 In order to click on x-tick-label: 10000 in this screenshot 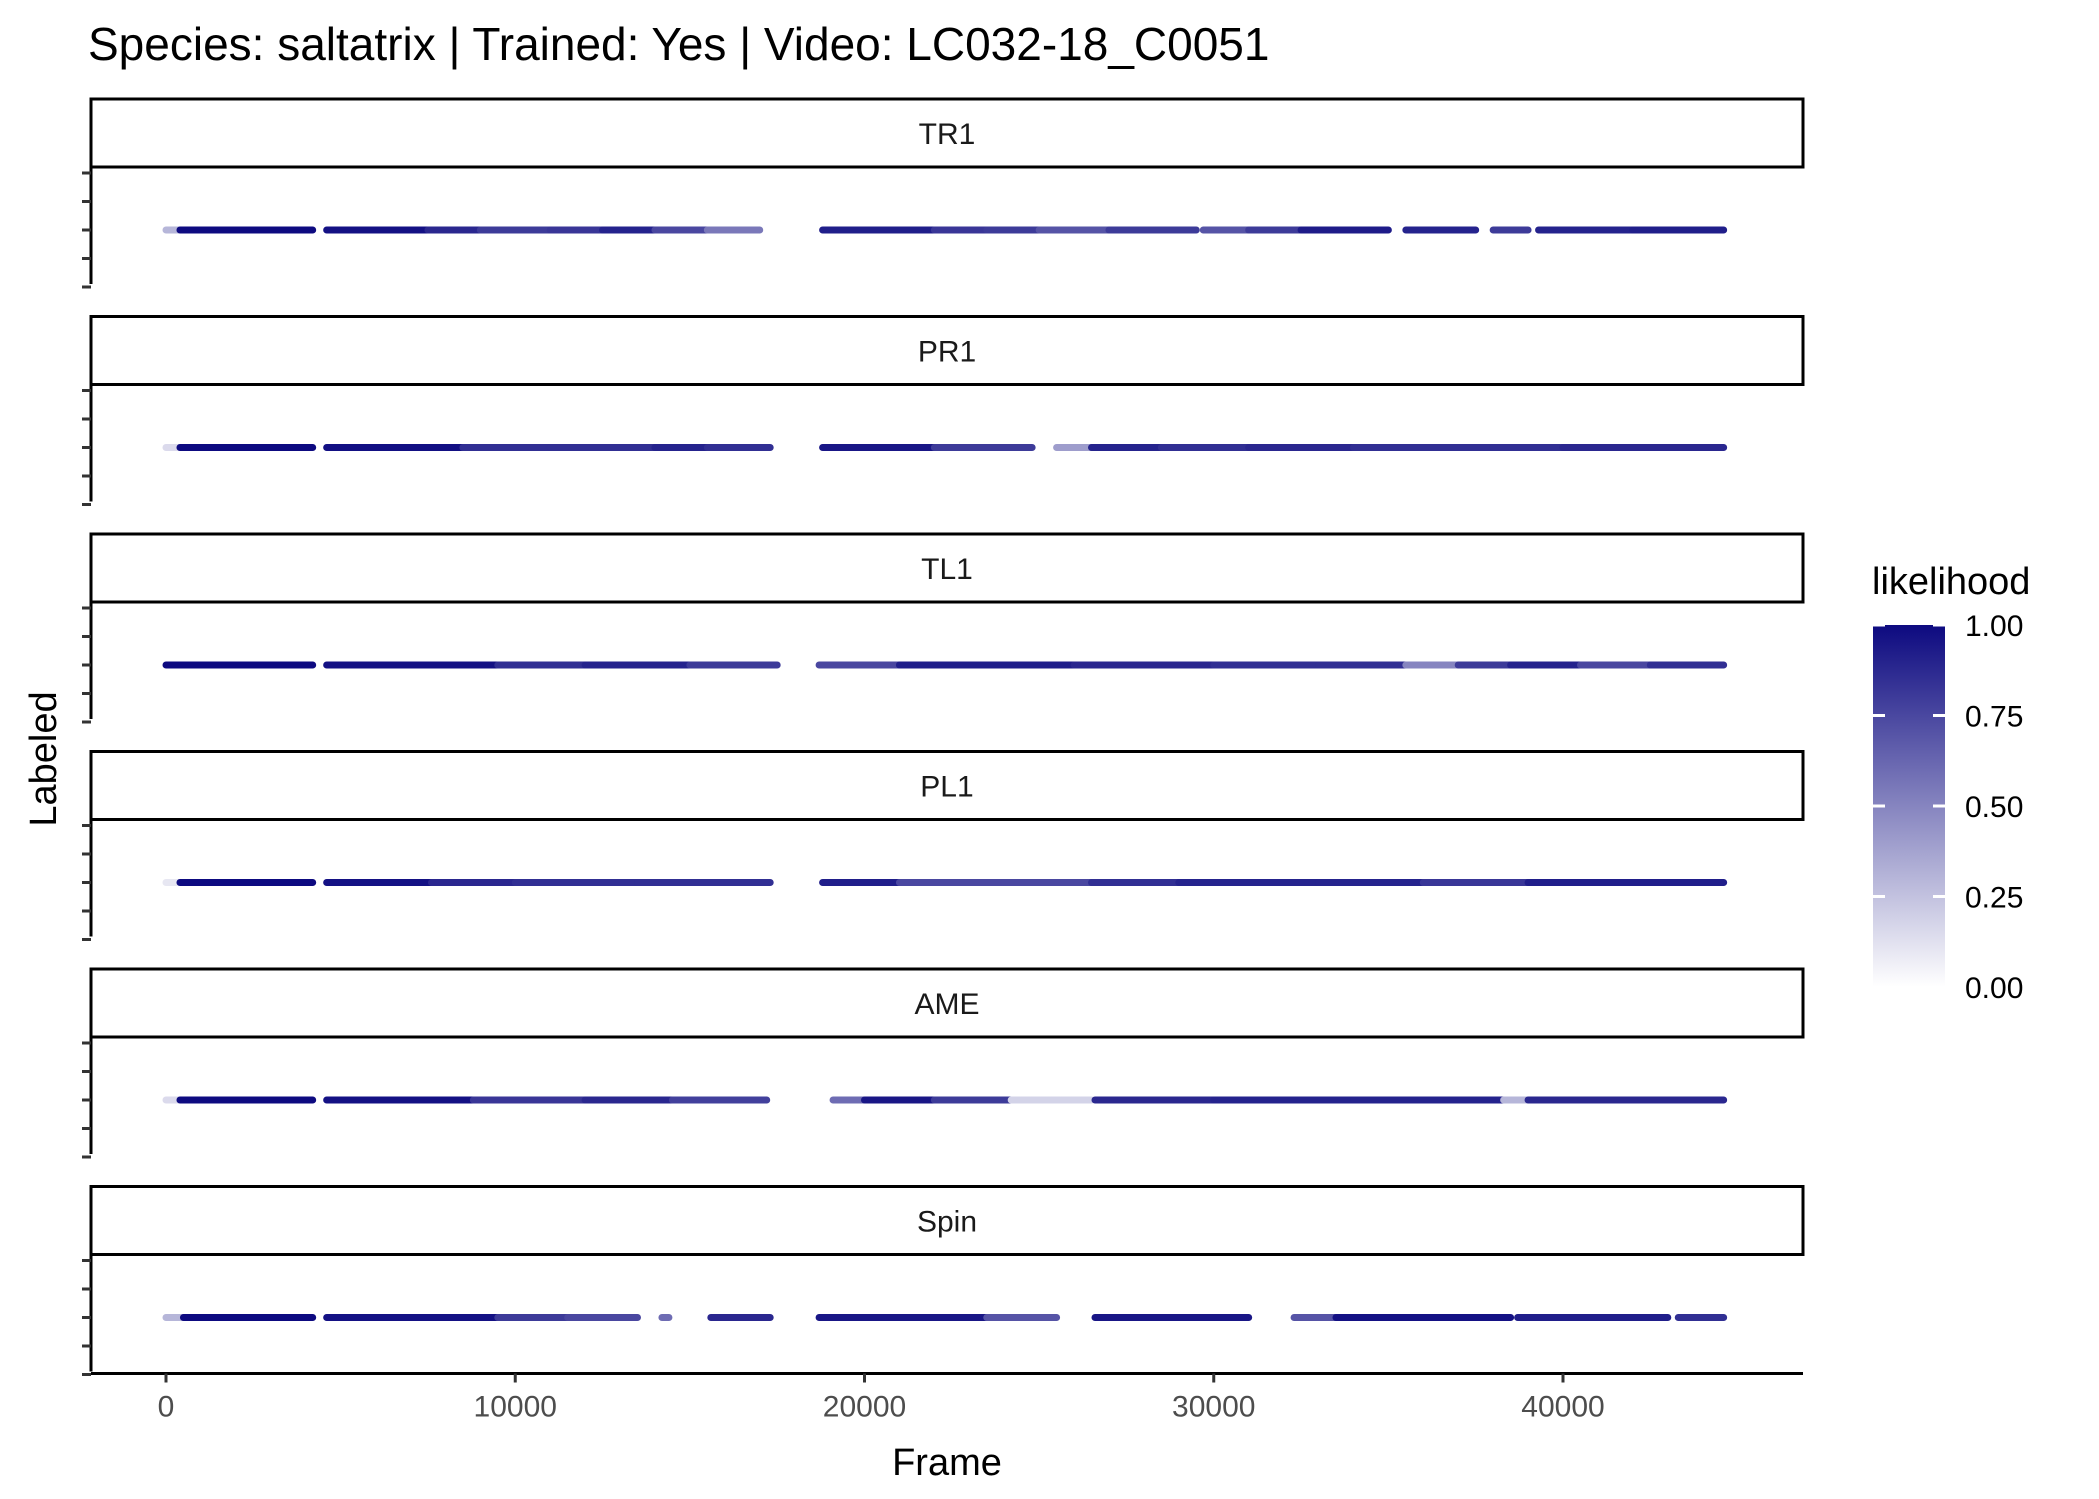, I will do `click(515, 1407)`.